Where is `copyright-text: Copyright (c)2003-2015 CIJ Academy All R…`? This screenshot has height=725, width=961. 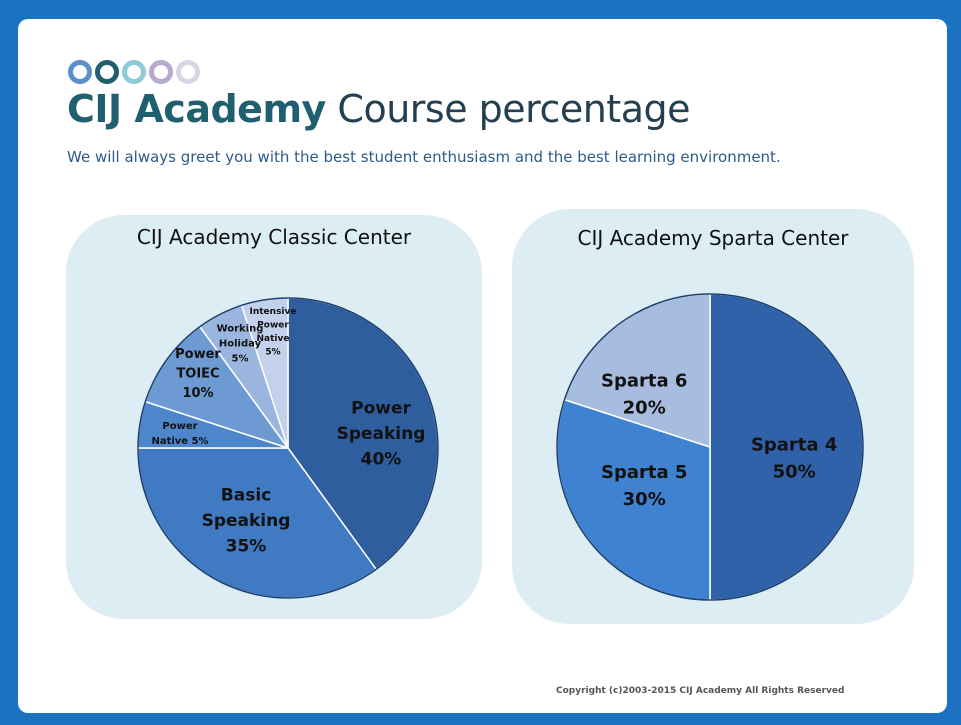 copyright-text: Copyright (c)2003-2015 CIJ Academy All R… is located at coordinates (700, 691).